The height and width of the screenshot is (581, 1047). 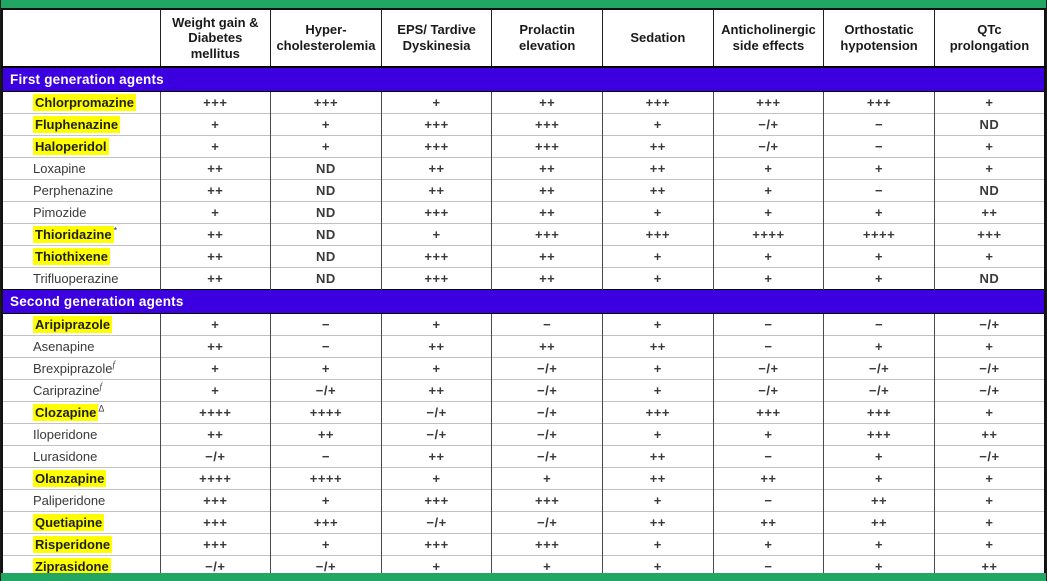 I want to click on drug-name-cell: Risperidone, so click(x=81, y=544).